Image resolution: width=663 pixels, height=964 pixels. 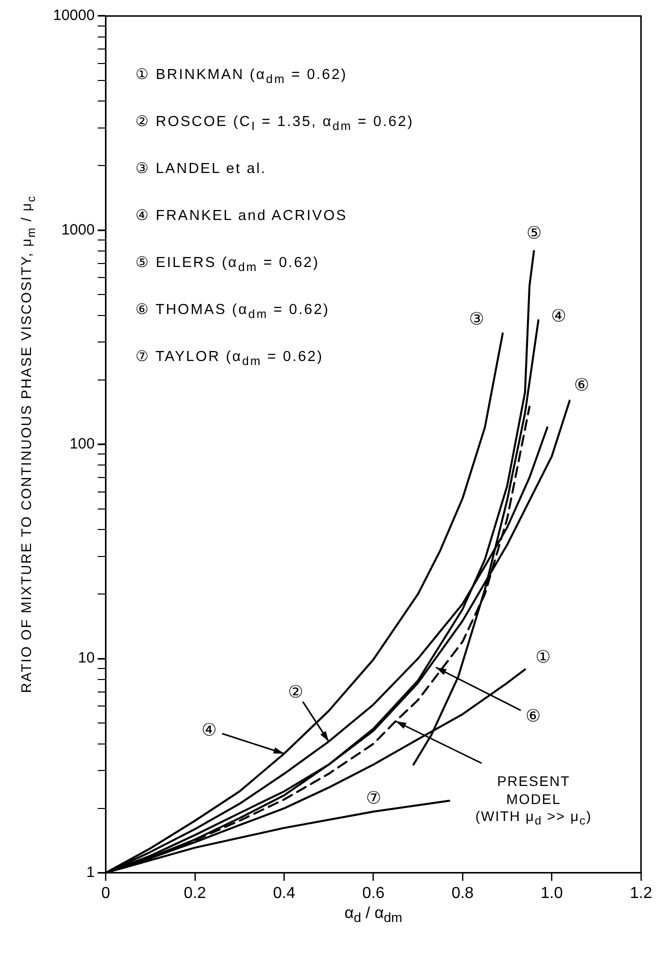 I want to click on annotation: ②, so click(x=296, y=691).